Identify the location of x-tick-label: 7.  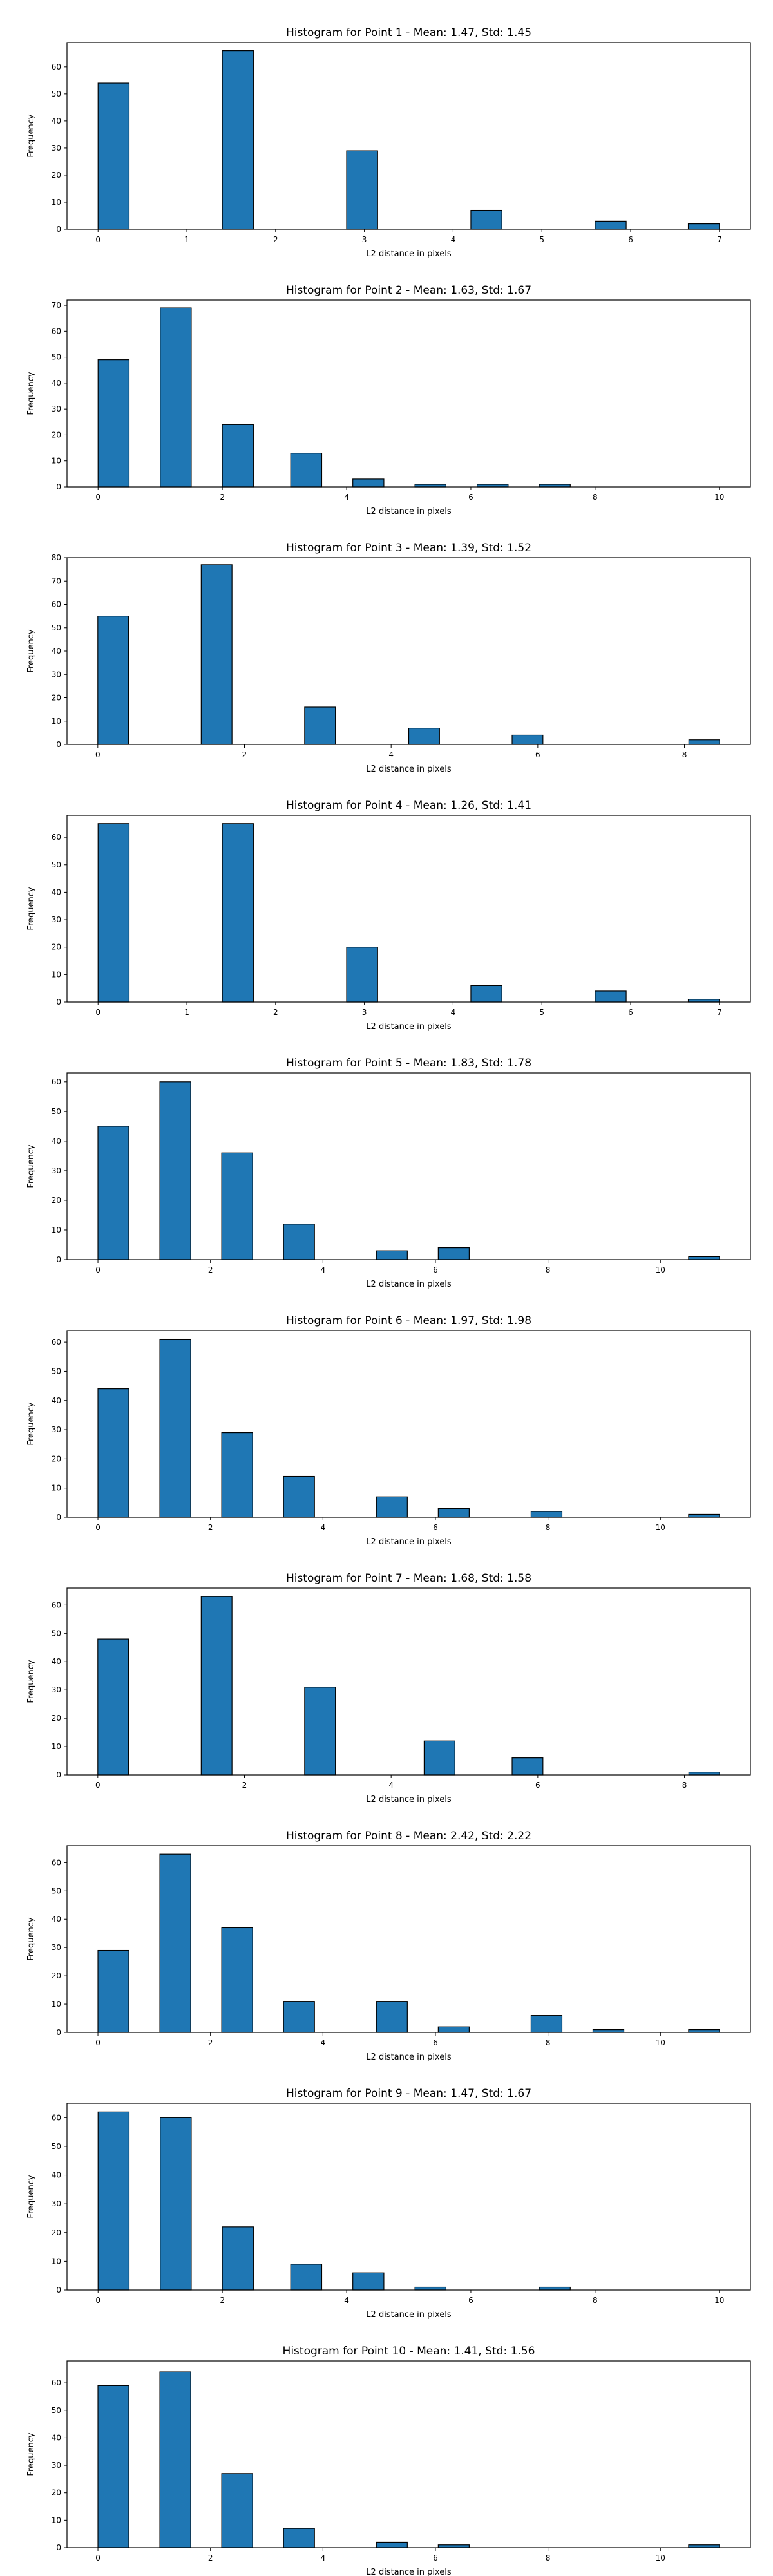
(720, 1012).